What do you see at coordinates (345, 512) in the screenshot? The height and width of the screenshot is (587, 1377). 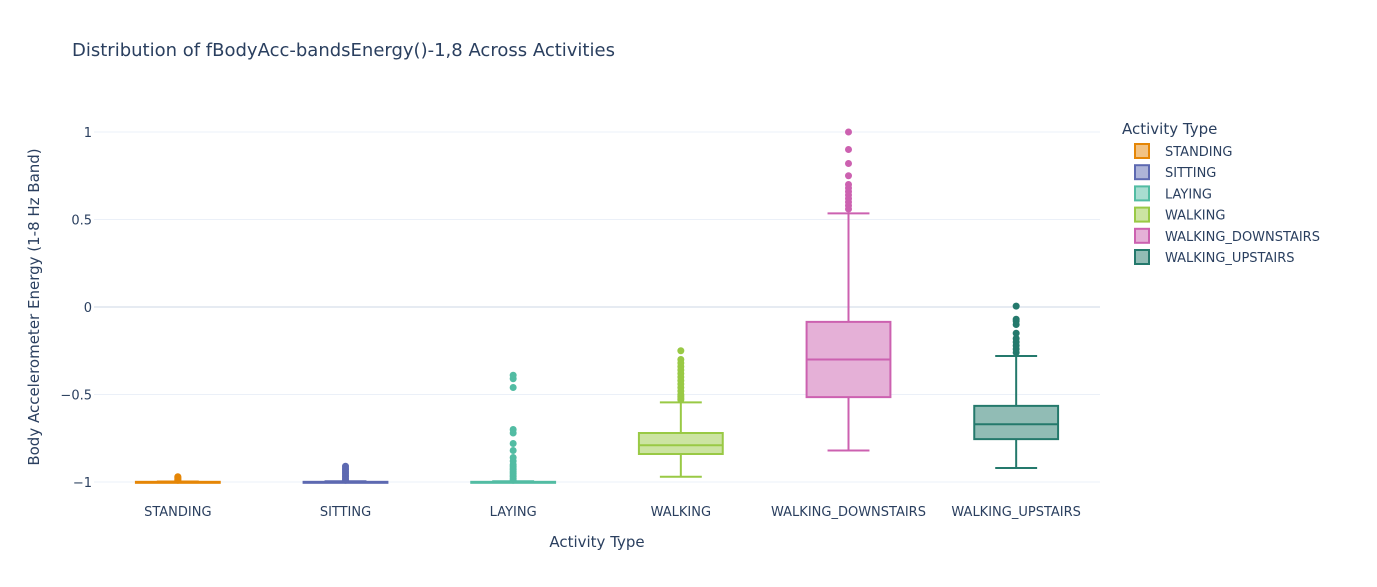 I see `x-tick-label: SITTING` at bounding box center [345, 512].